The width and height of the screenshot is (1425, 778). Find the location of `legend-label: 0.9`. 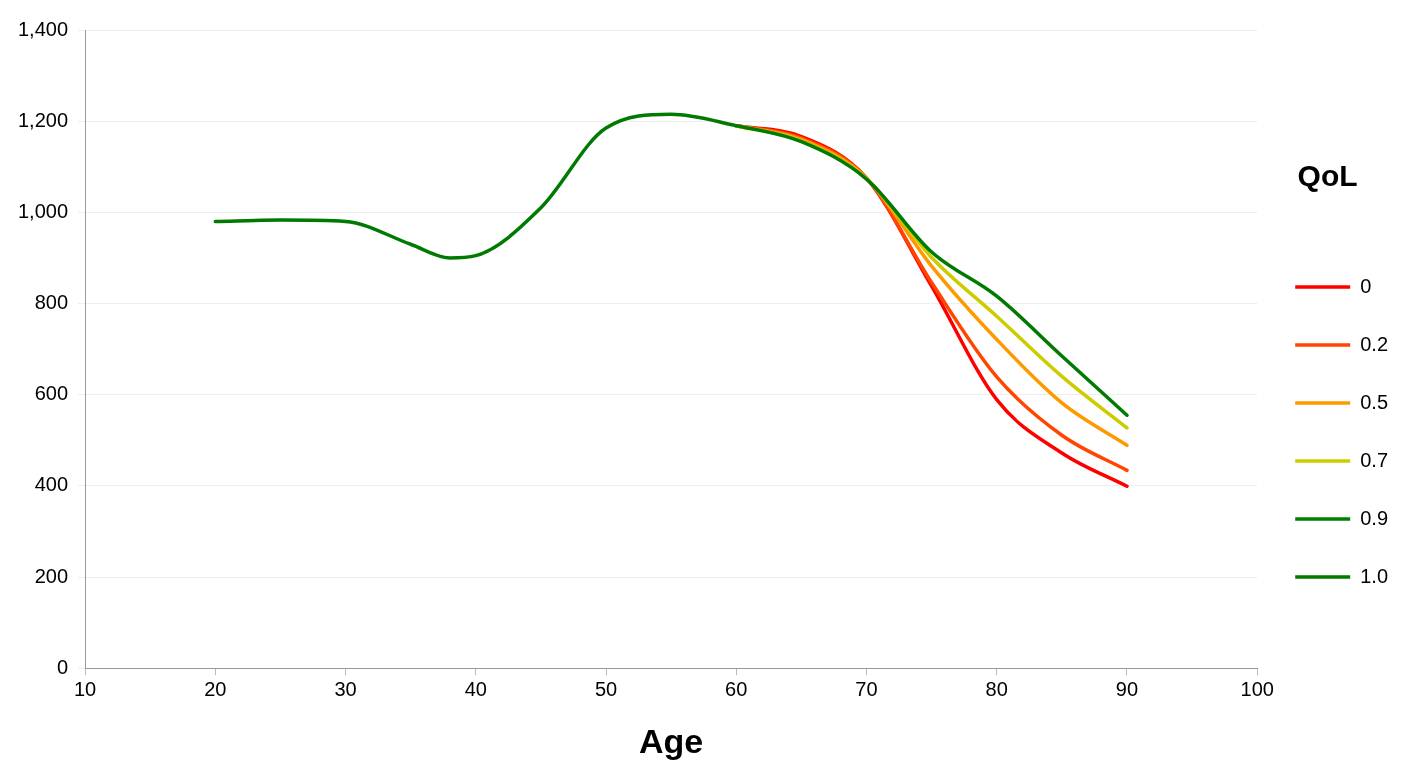

legend-label: 0.9 is located at coordinates (1374, 517).